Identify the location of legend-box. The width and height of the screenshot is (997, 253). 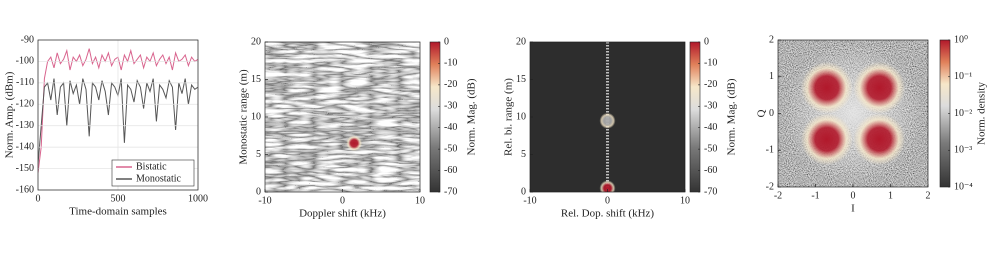
(153, 173).